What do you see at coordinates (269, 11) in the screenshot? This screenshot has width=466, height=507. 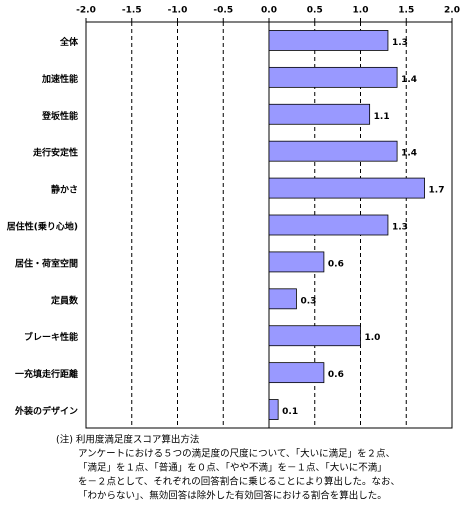 I see `x-tick-label: 0.0` at bounding box center [269, 11].